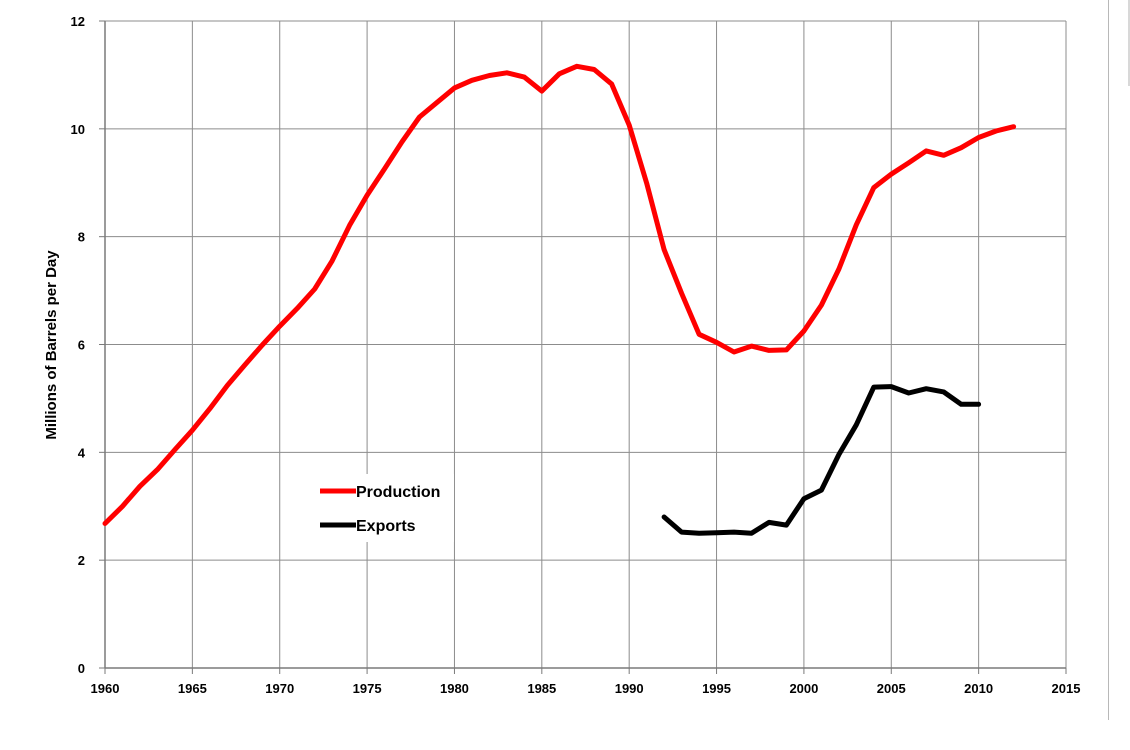 Image resolution: width=1130 pixels, height=750 pixels. What do you see at coordinates (367, 688) in the screenshot?
I see `x-tick-label-1975: 1975` at bounding box center [367, 688].